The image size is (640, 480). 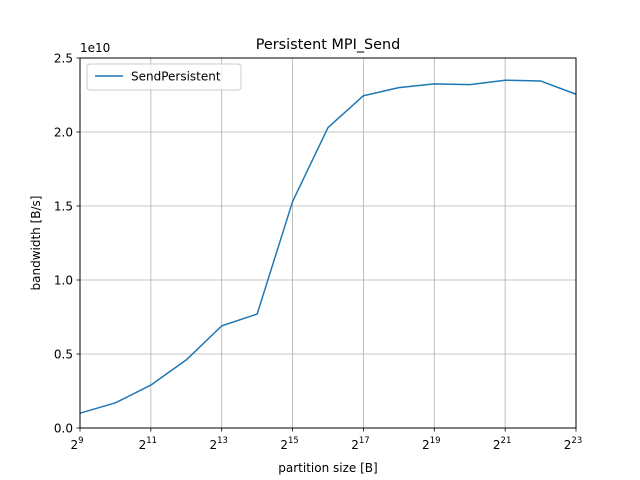 What do you see at coordinates (327, 468) in the screenshot?
I see `x-axis-label: partition size [B]` at bounding box center [327, 468].